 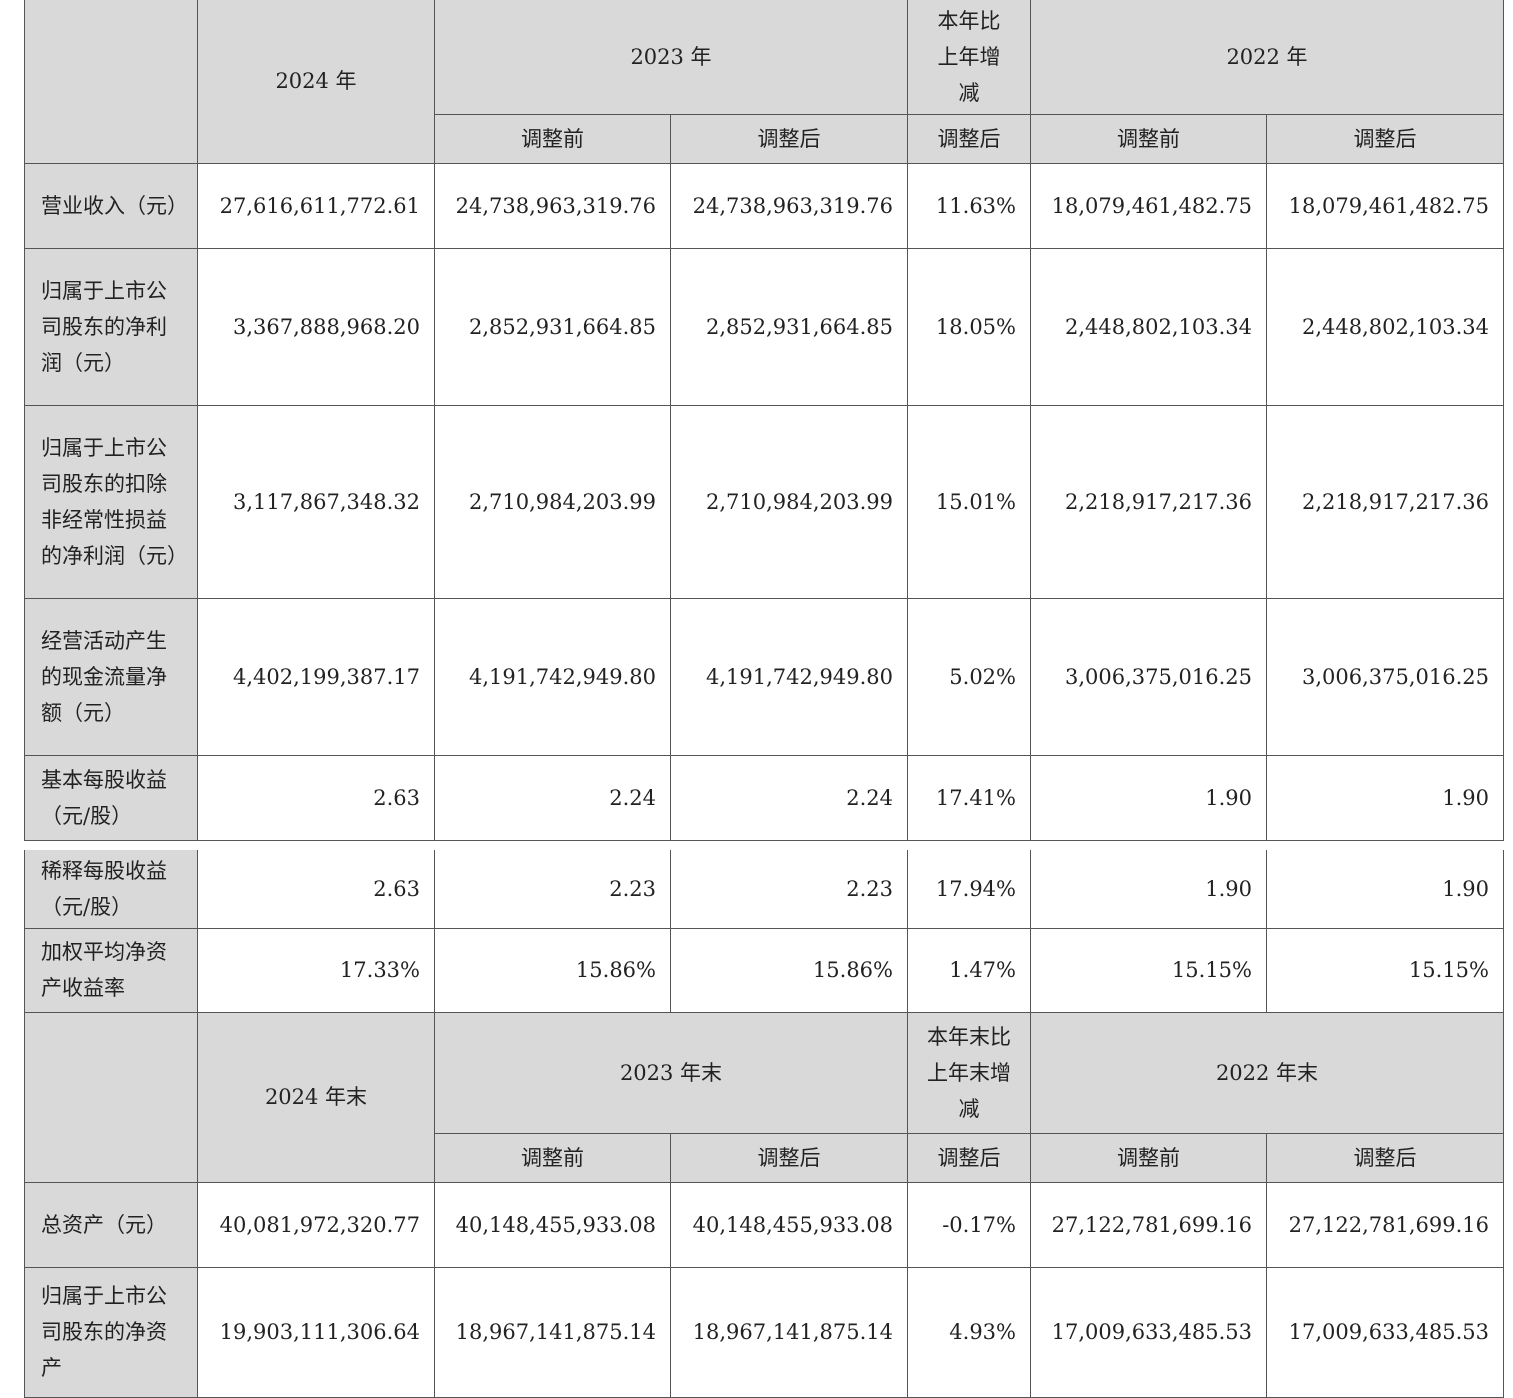 I want to click on row-label: 总资产（元）, so click(x=111, y=1225).